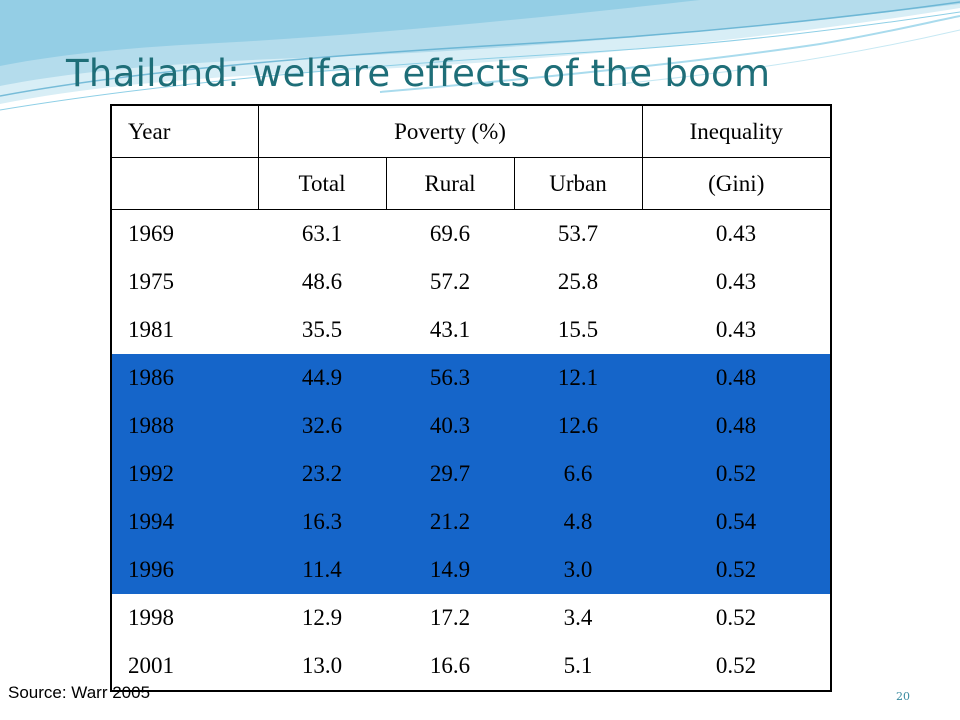 Image resolution: width=960 pixels, height=720 pixels. I want to click on subheader-total: Total, so click(322, 183).